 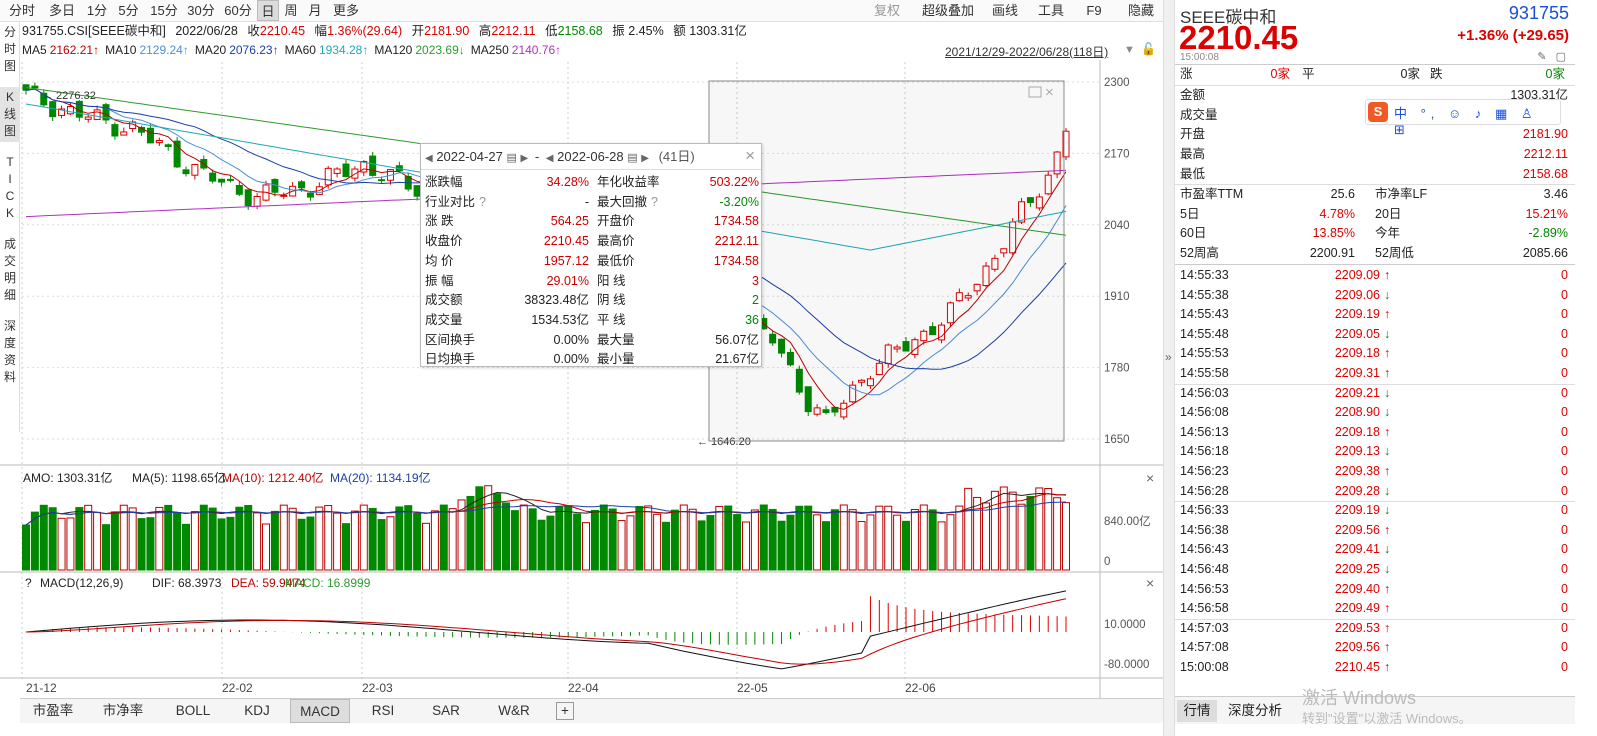 What do you see at coordinates (53, 710) in the screenshot?
I see `indicator-tab-0: 市盈率` at bounding box center [53, 710].